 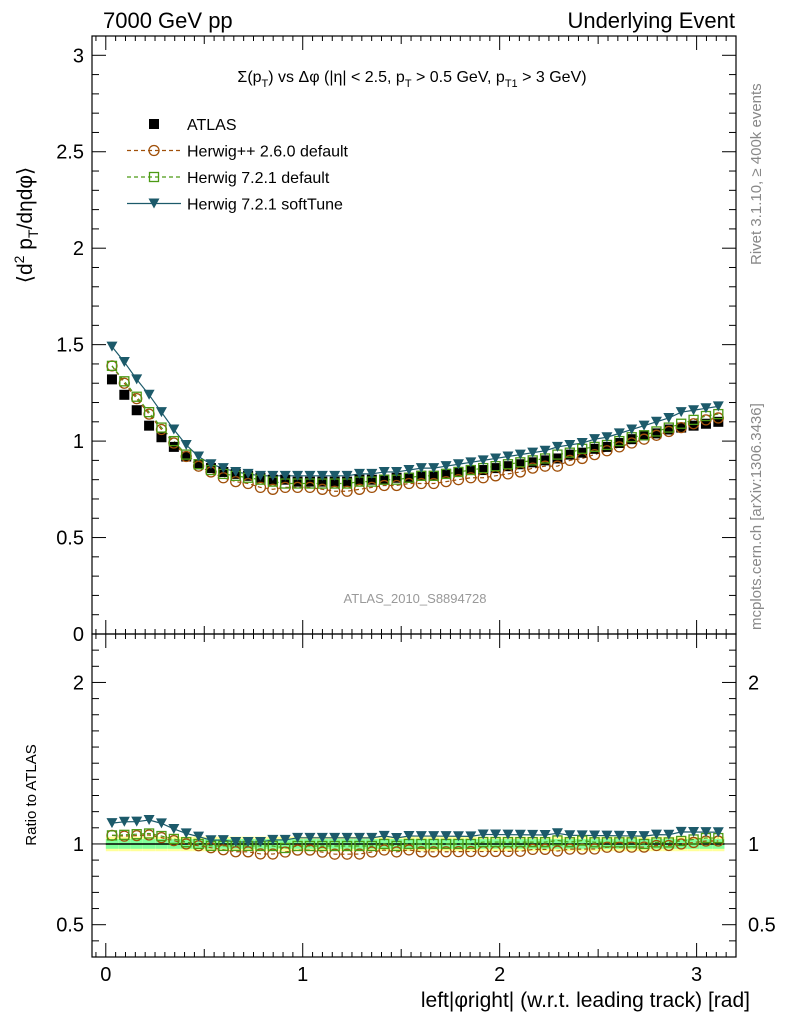 What do you see at coordinates (408, 84) in the screenshot?
I see `title-sub-2: T` at bounding box center [408, 84].